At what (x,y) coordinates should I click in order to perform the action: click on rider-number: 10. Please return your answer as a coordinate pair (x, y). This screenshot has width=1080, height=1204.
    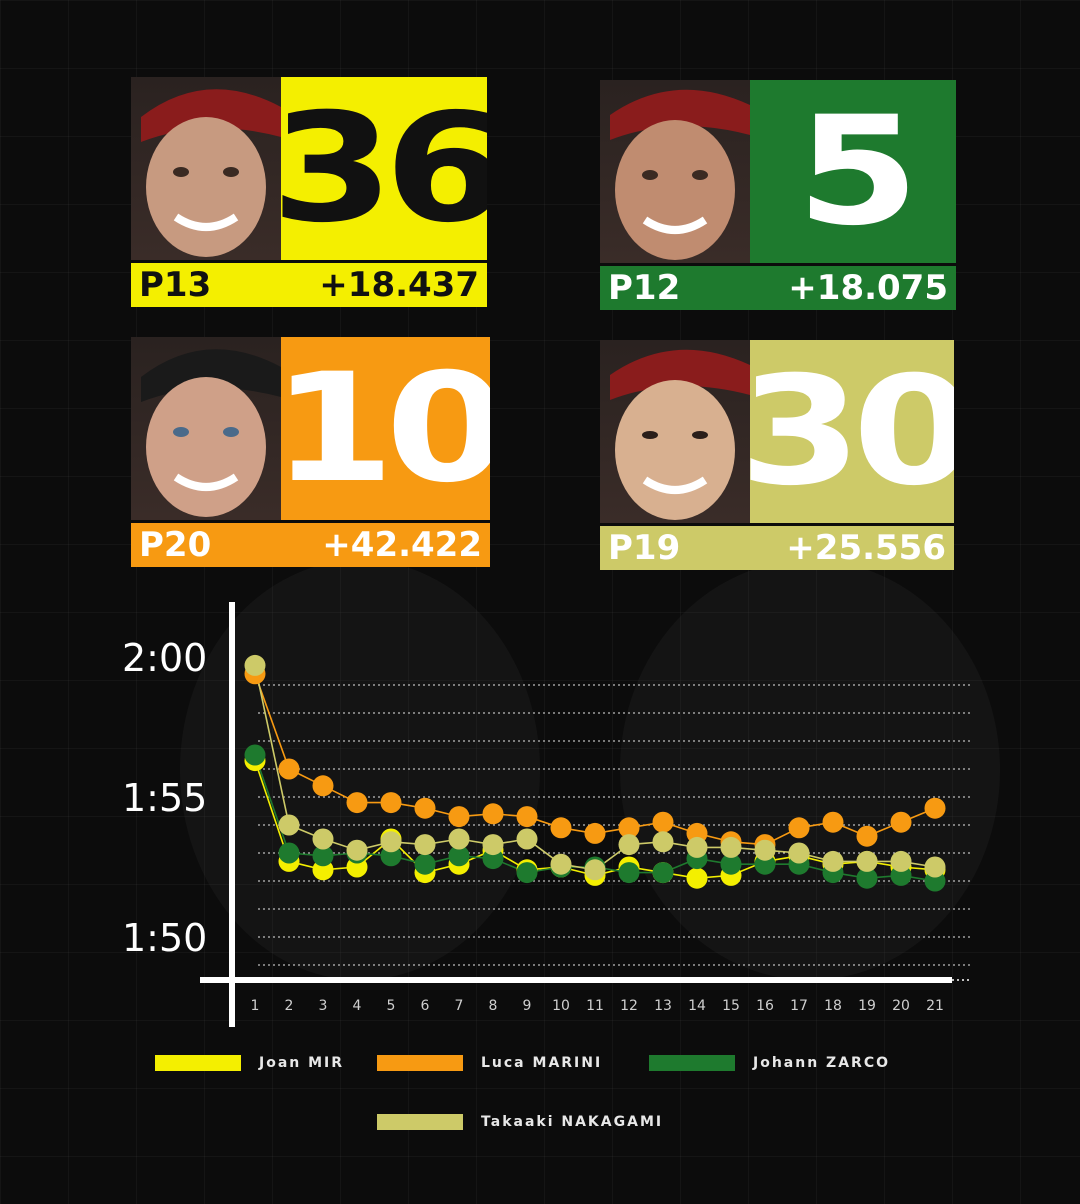
    Looking at the image, I should click on (385, 428).